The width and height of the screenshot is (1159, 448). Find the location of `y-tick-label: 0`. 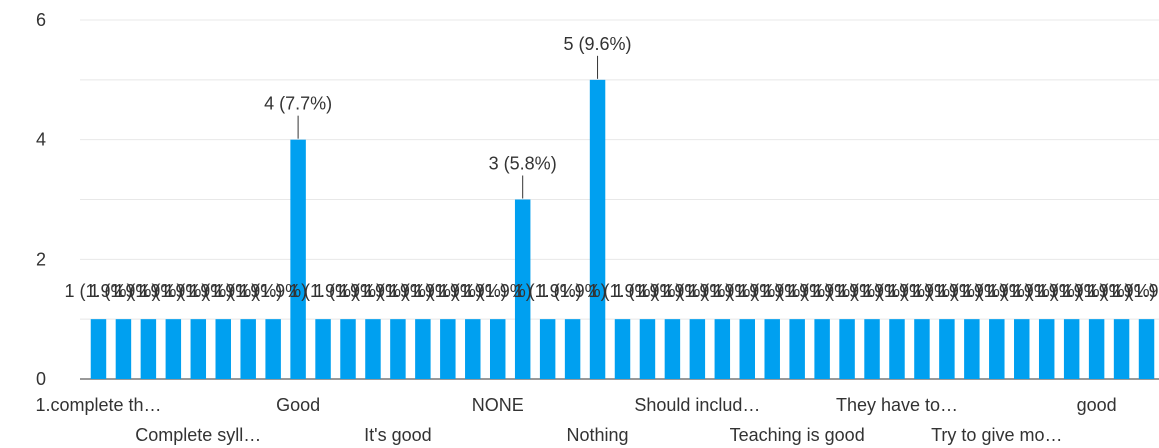

y-tick-label: 0 is located at coordinates (41, 379).